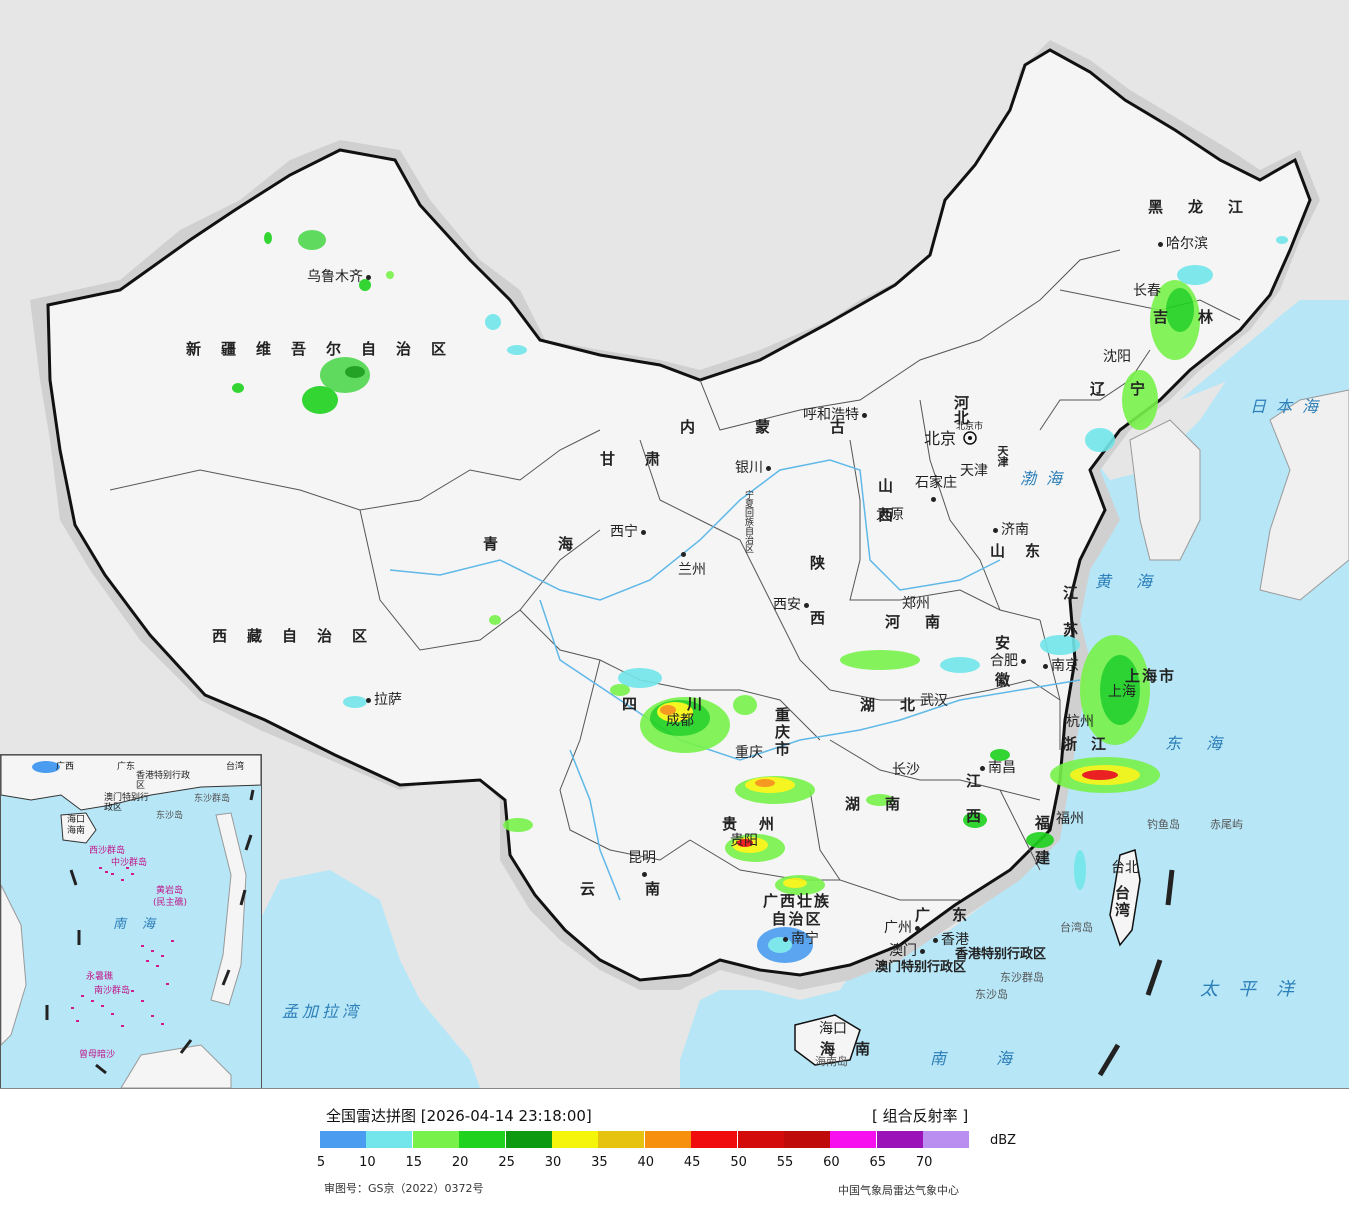  I want to click on sea-label-yellow: 黄海, so click(1136, 581).